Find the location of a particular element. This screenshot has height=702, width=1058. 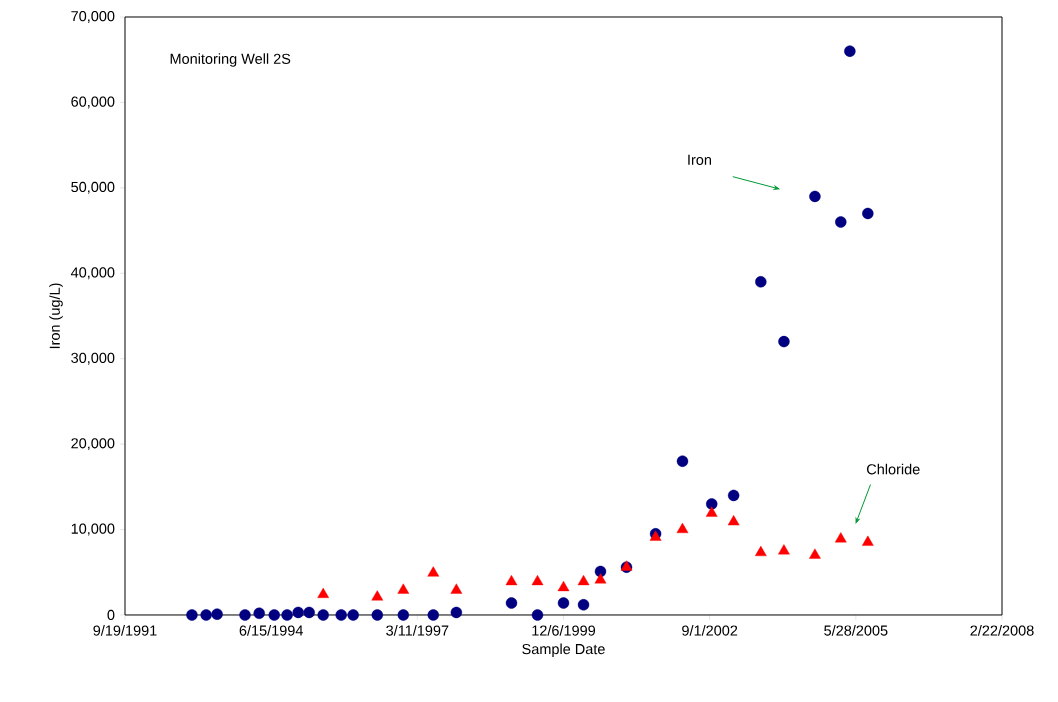

annotation: Iron is located at coordinates (699, 159).